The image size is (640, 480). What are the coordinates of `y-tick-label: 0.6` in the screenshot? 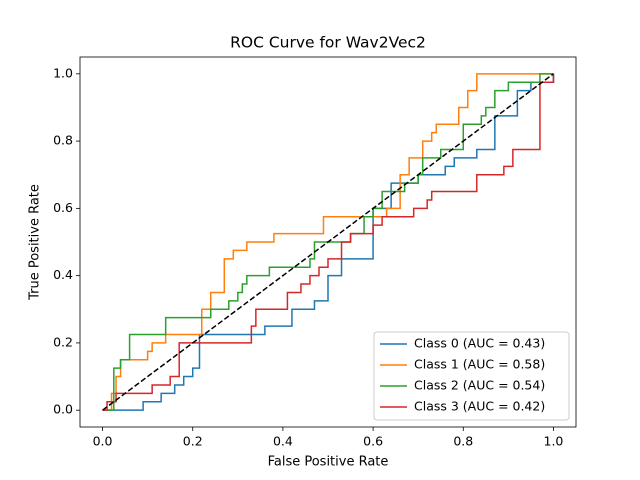 It's located at (63, 207).